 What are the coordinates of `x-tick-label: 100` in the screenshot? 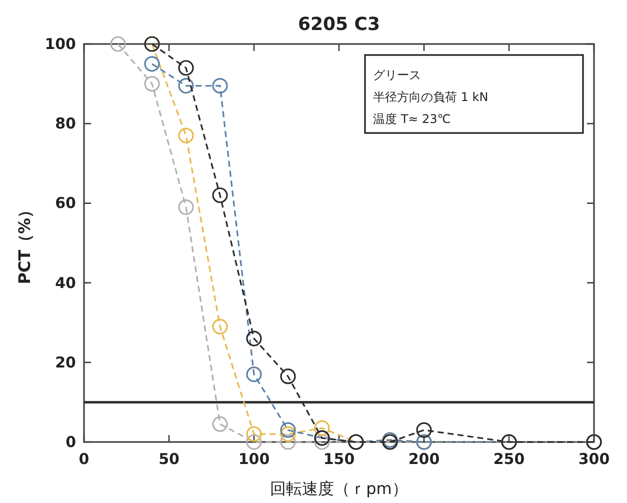 It's located at (254, 459).